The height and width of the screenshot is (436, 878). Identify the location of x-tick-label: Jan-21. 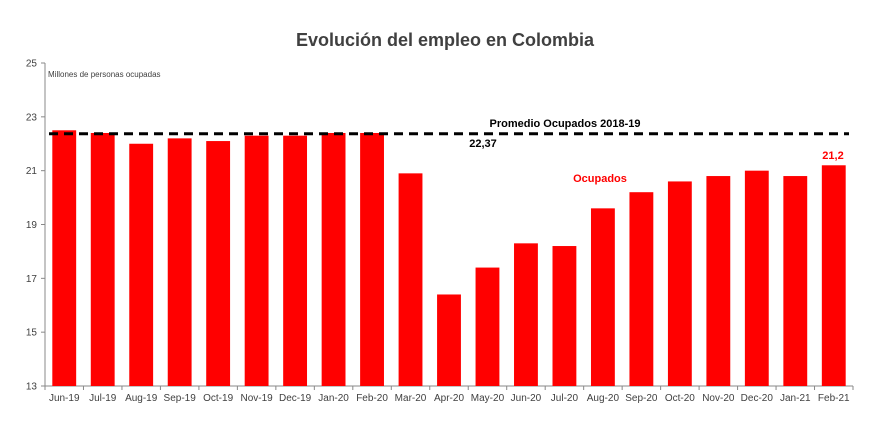
(795, 398).